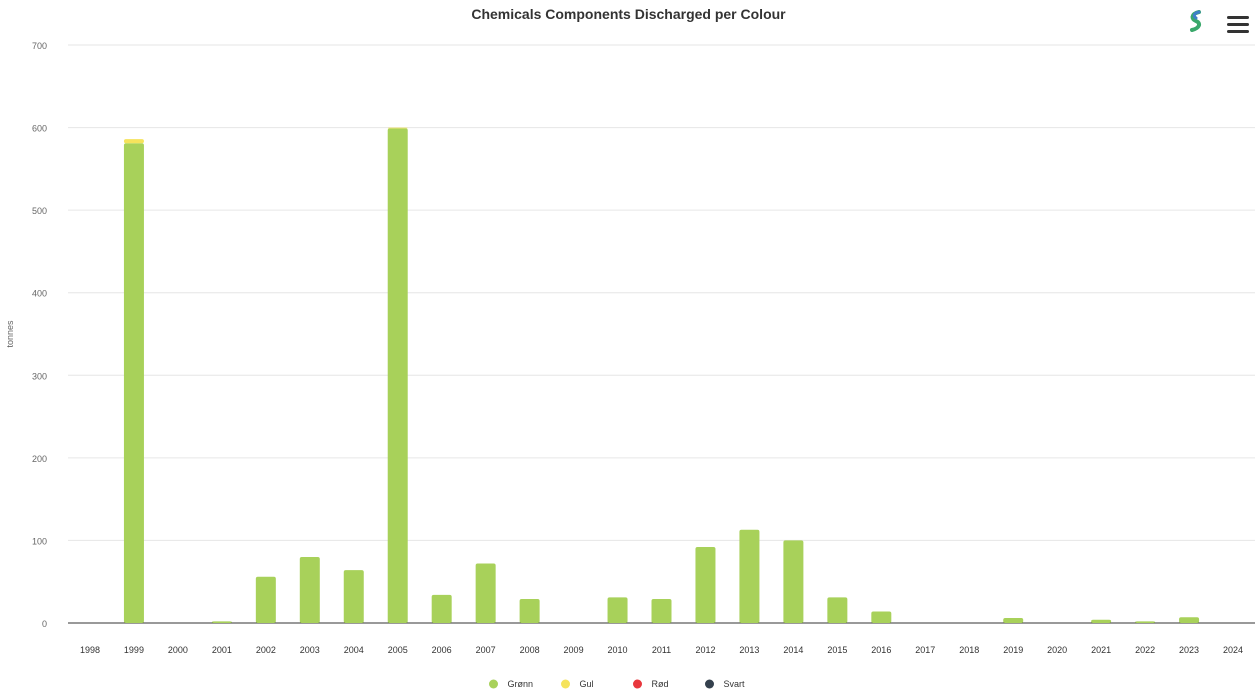 The width and height of the screenshot is (1257, 699). What do you see at coordinates (310, 650) in the screenshot?
I see `x-tick-label: 2003` at bounding box center [310, 650].